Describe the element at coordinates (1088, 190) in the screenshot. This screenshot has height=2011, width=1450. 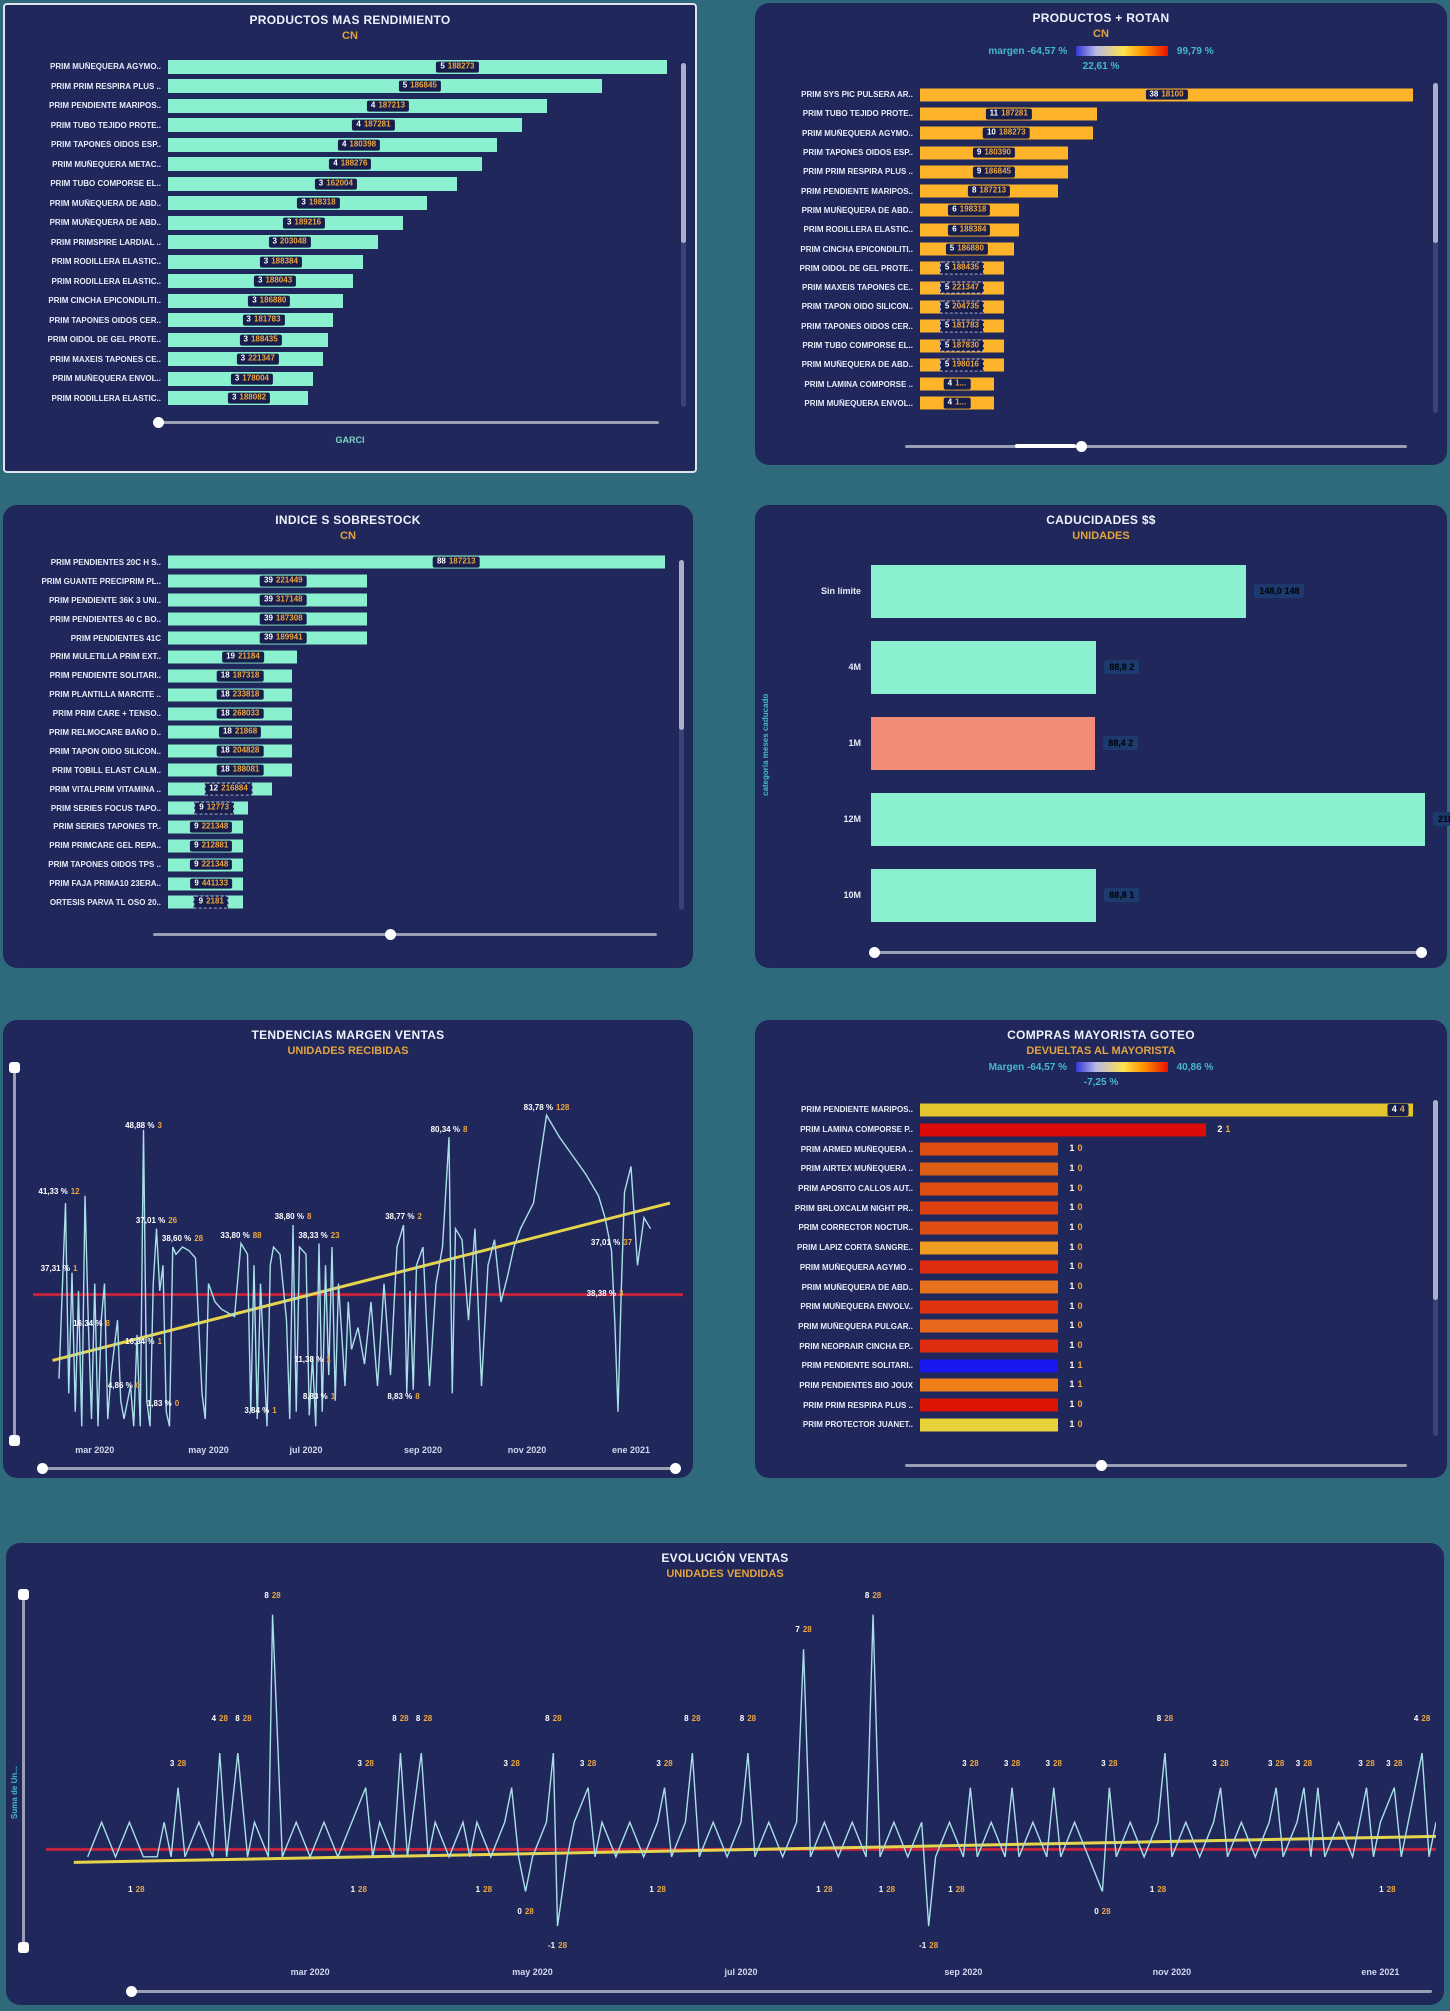
I see `bar-row: PRIM PENDIENTE MARIPOS.. 8 187213` at that location.